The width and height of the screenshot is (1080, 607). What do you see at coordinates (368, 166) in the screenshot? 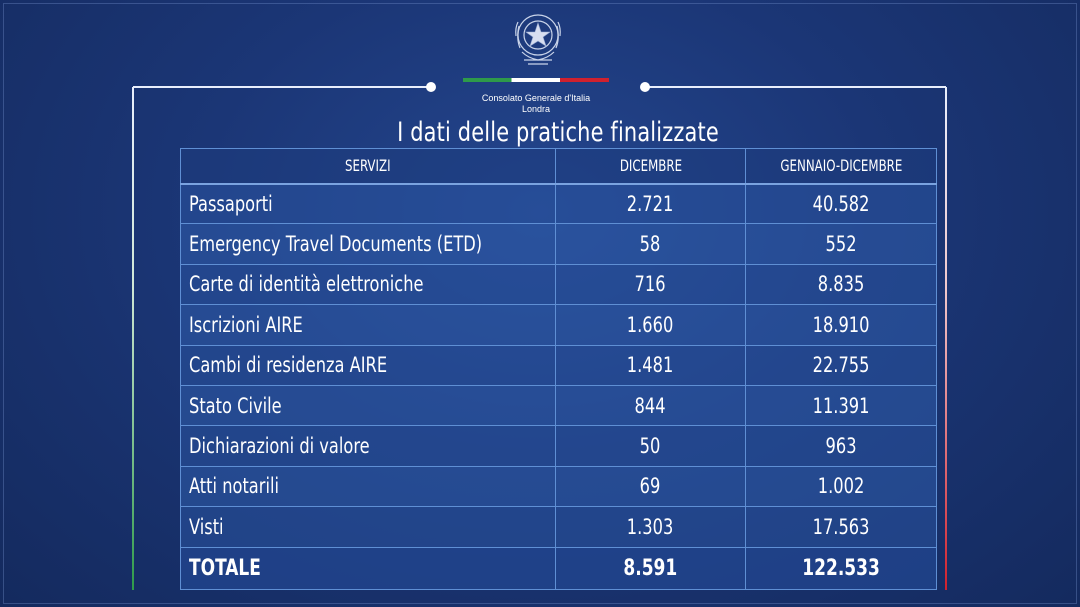
I see `column-header-servizi: SERVIZI` at bounding box center [368, 166].